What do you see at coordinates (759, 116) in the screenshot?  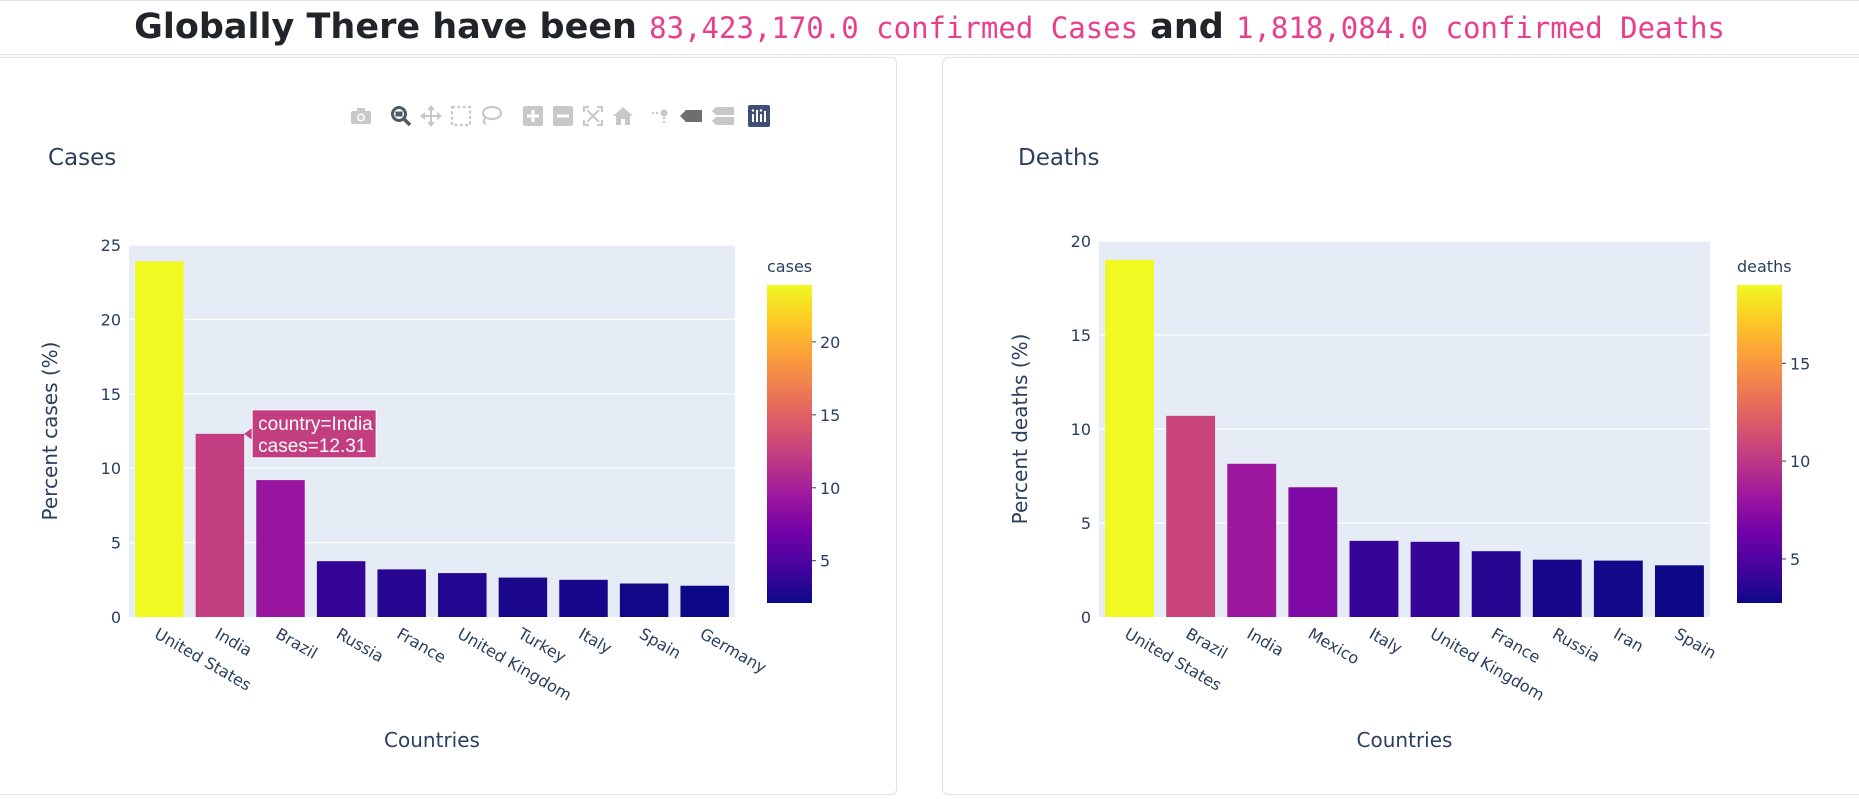 I see `plotly-logo-icon` at bounding box center [759, 116].